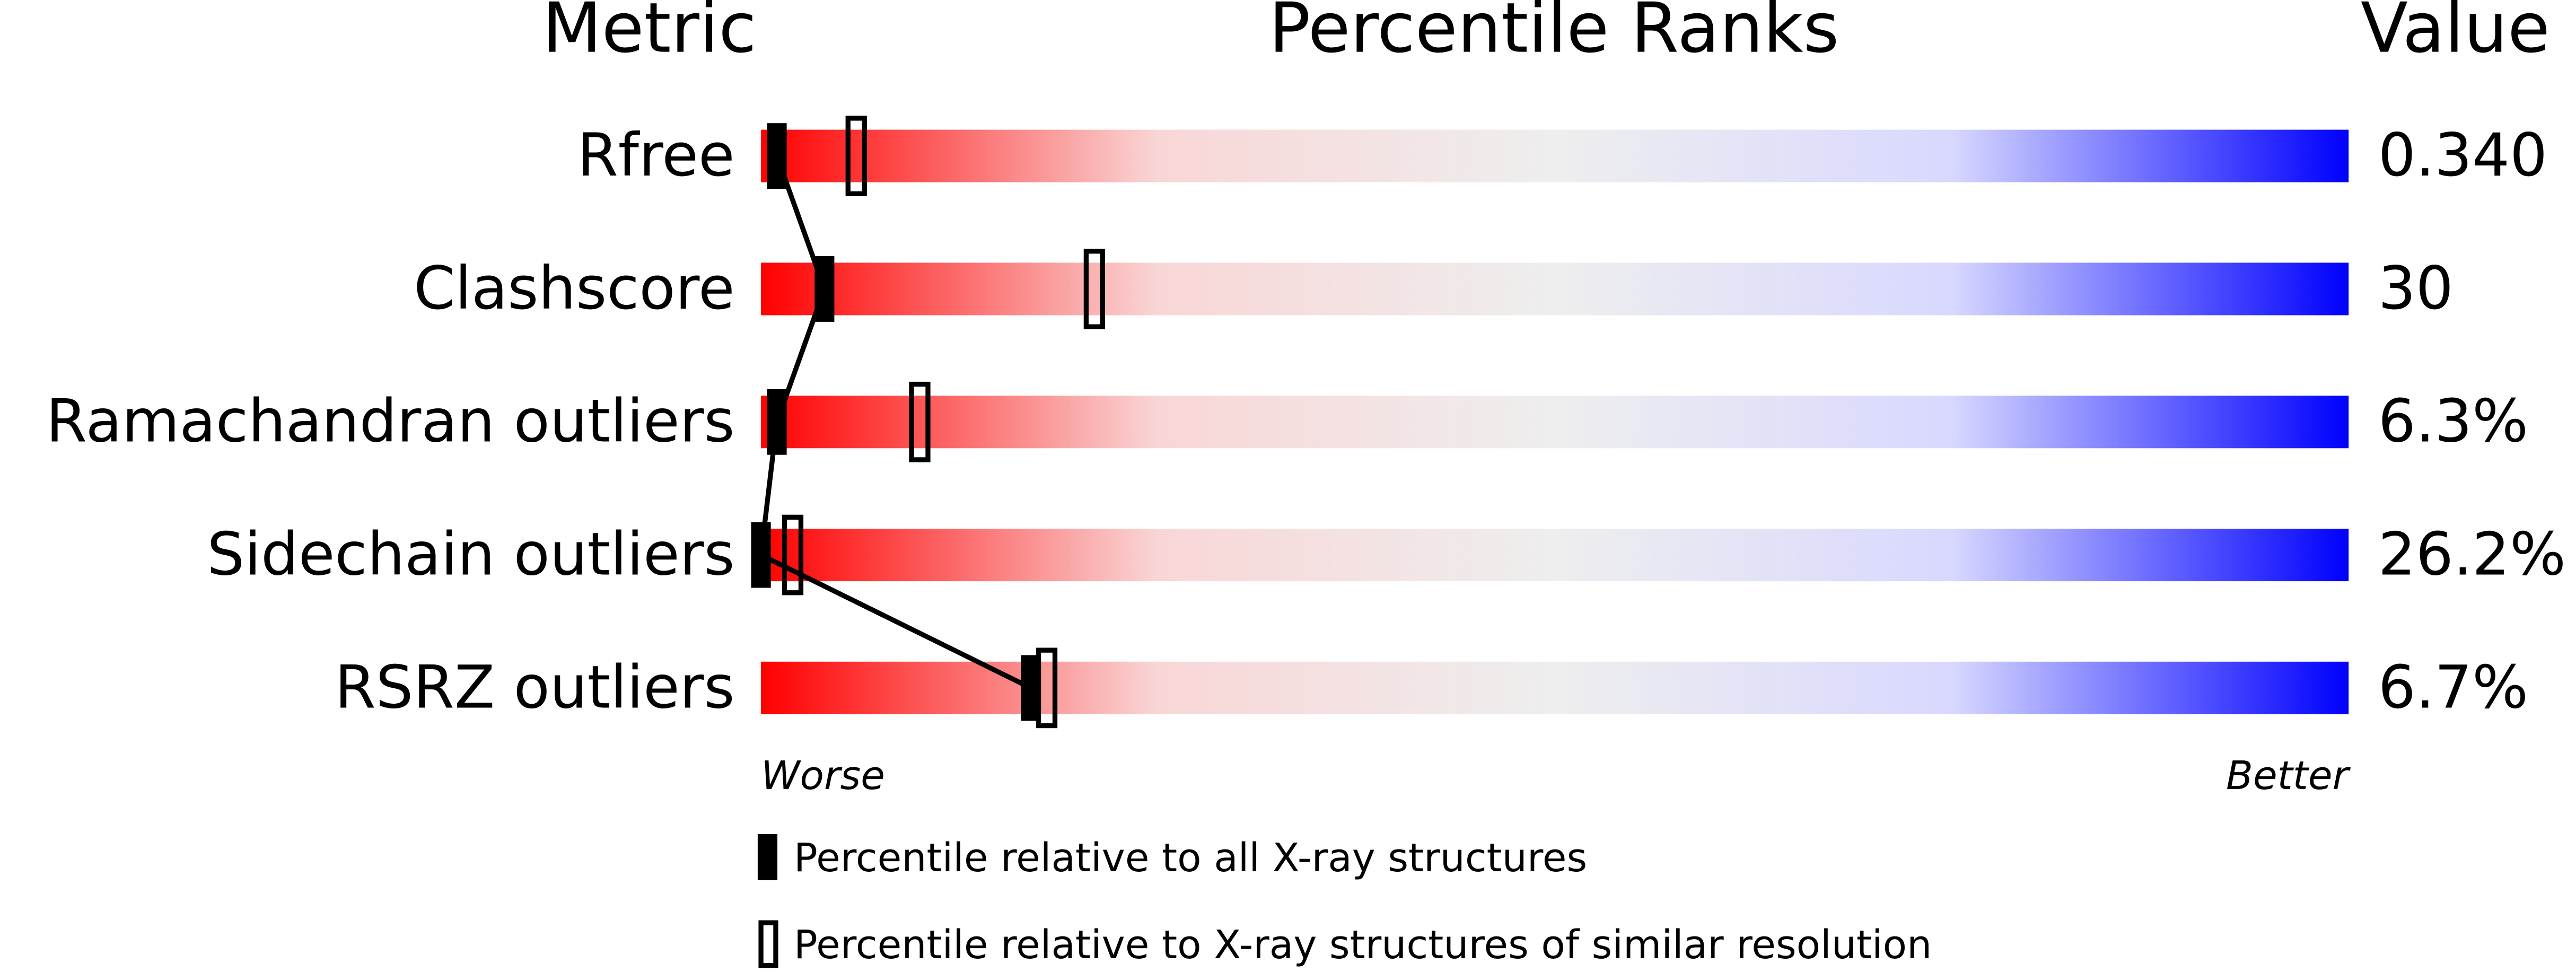 The height and width of the screenshot is (972, 2576). Describe the element at coordinates (823, 775) in the screenshot. I see `worse-label: Worse` at that location.